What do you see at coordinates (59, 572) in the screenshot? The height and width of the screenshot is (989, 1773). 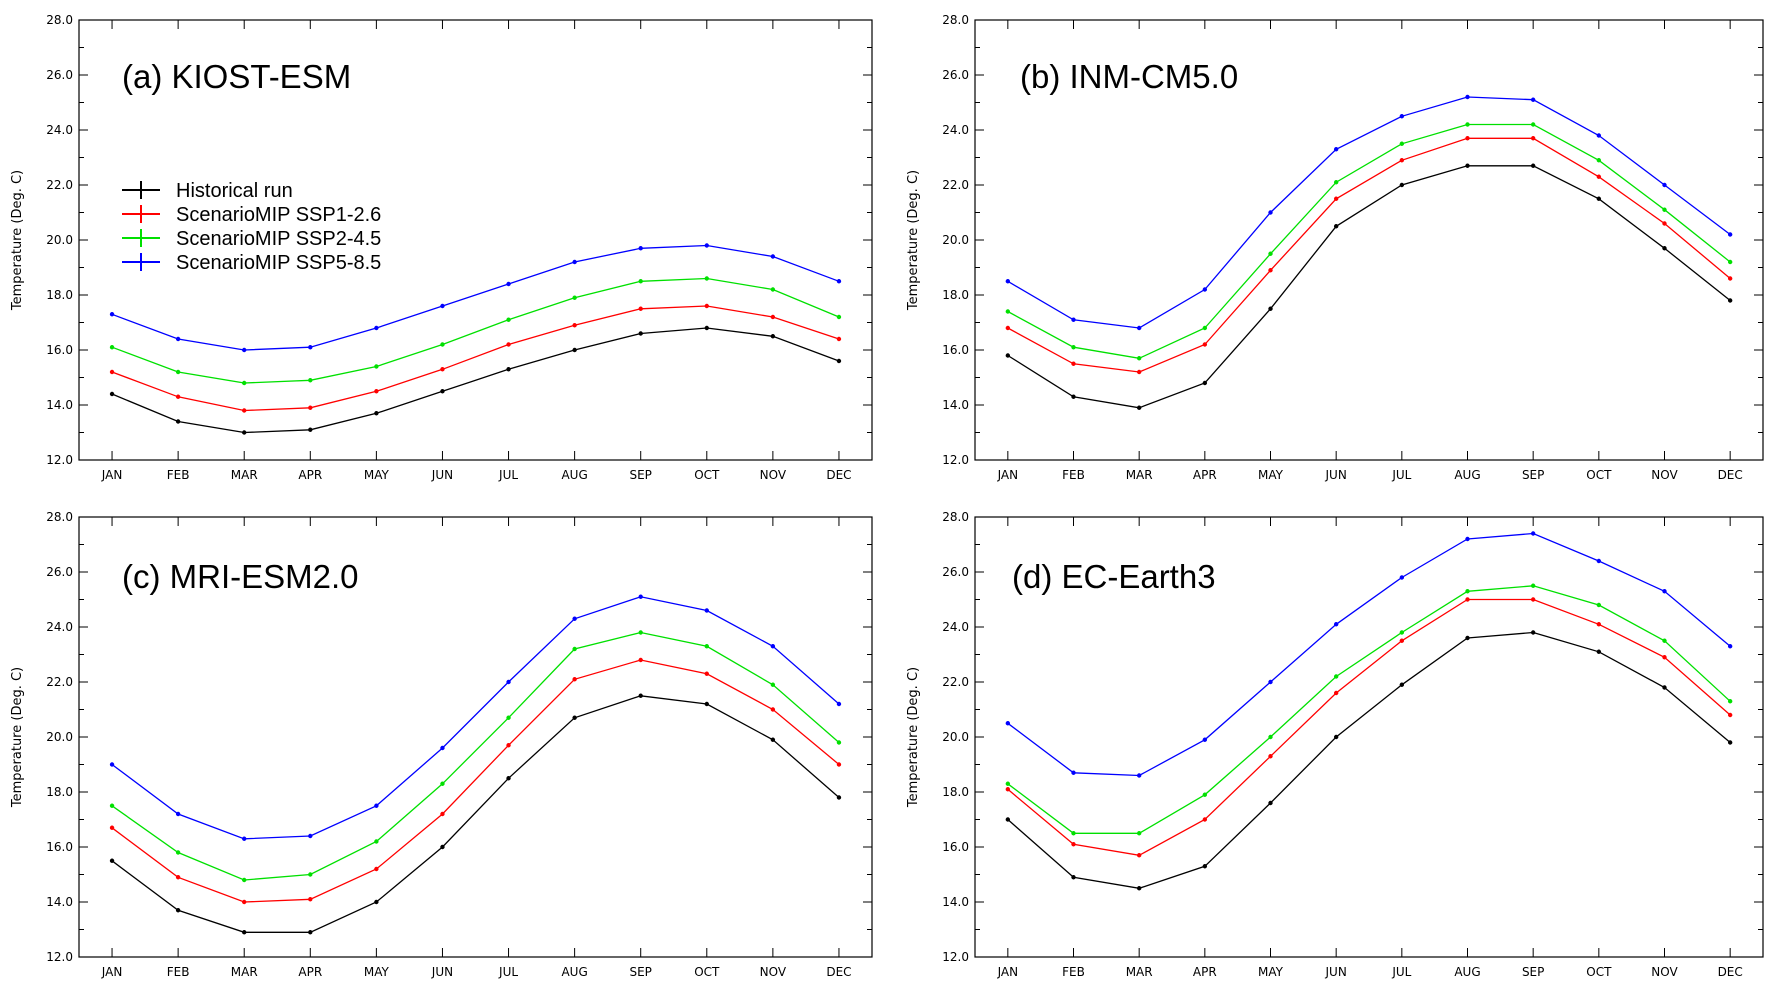 I see `y-tick-label: 26.0` at bounding box center [59, 572].